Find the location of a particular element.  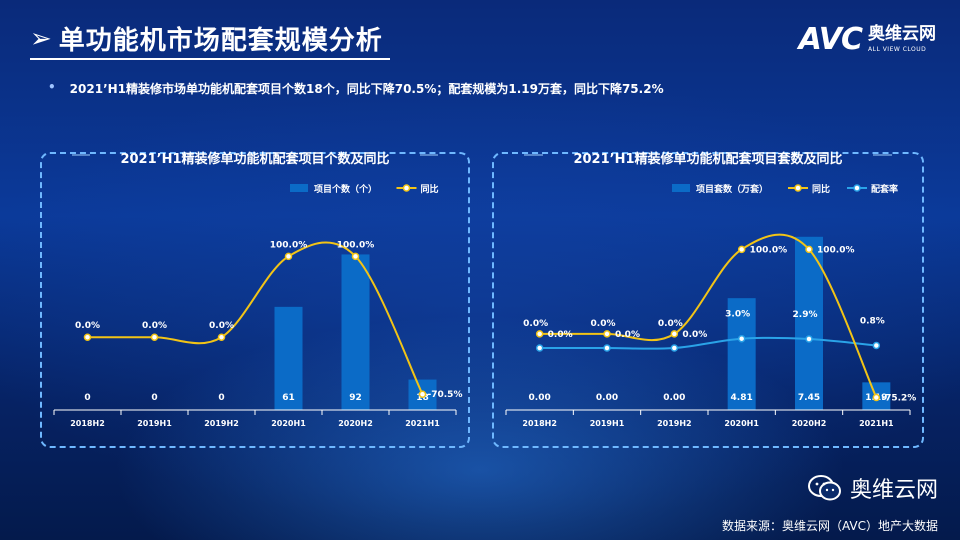

chart-title-projects: 2021’H1精装修单功能机配套项目个数及同比 is located at coordinates (255, 159).